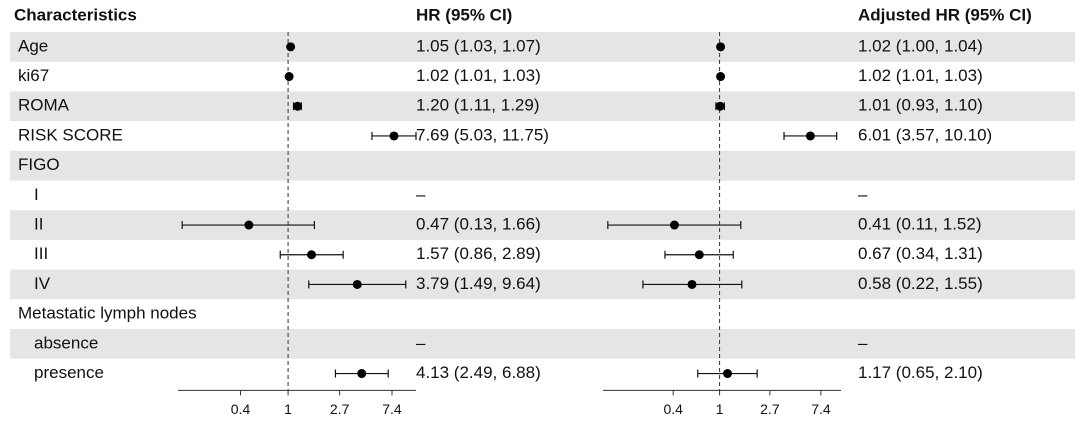  Describe the element at coordinates (464, 14) in the screenshot. I see `column-header: HR (95% CI)` at that location.